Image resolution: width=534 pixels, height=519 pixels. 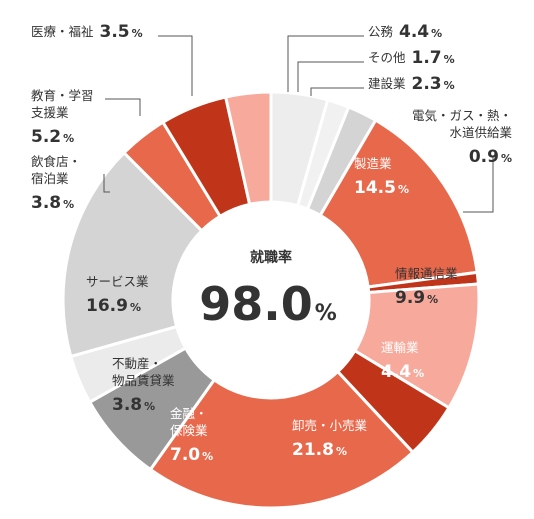 I want to click on slice-label-name: 電気・ガス・熱・, so click(x=462, y=115).